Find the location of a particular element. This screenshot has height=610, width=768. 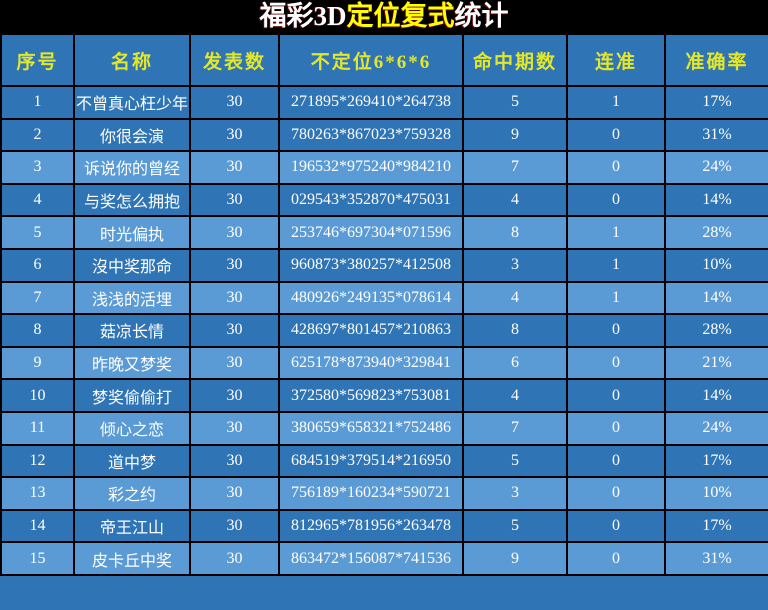

cell-name: 彩之约 is located at coordinates (132, 493).